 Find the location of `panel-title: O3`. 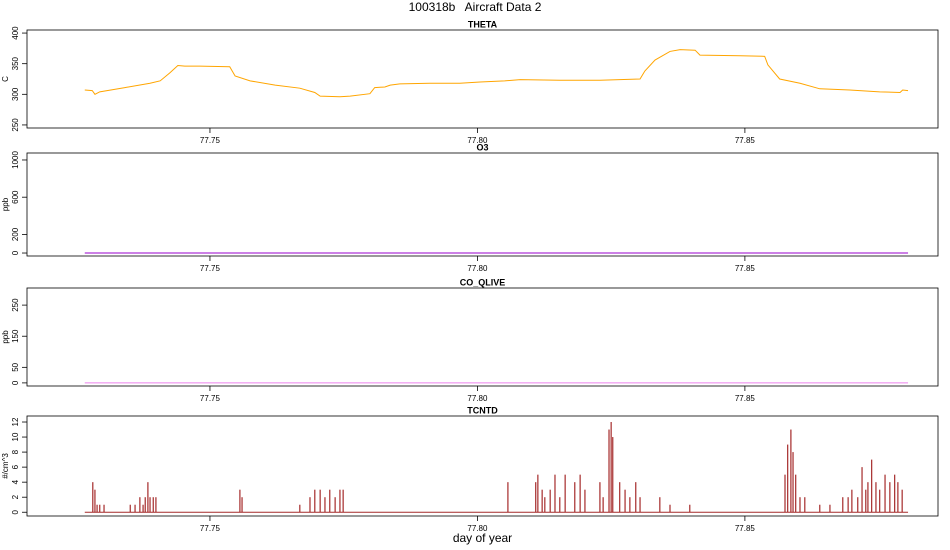

panel-title: O3 is located at coordinates (482, 147).